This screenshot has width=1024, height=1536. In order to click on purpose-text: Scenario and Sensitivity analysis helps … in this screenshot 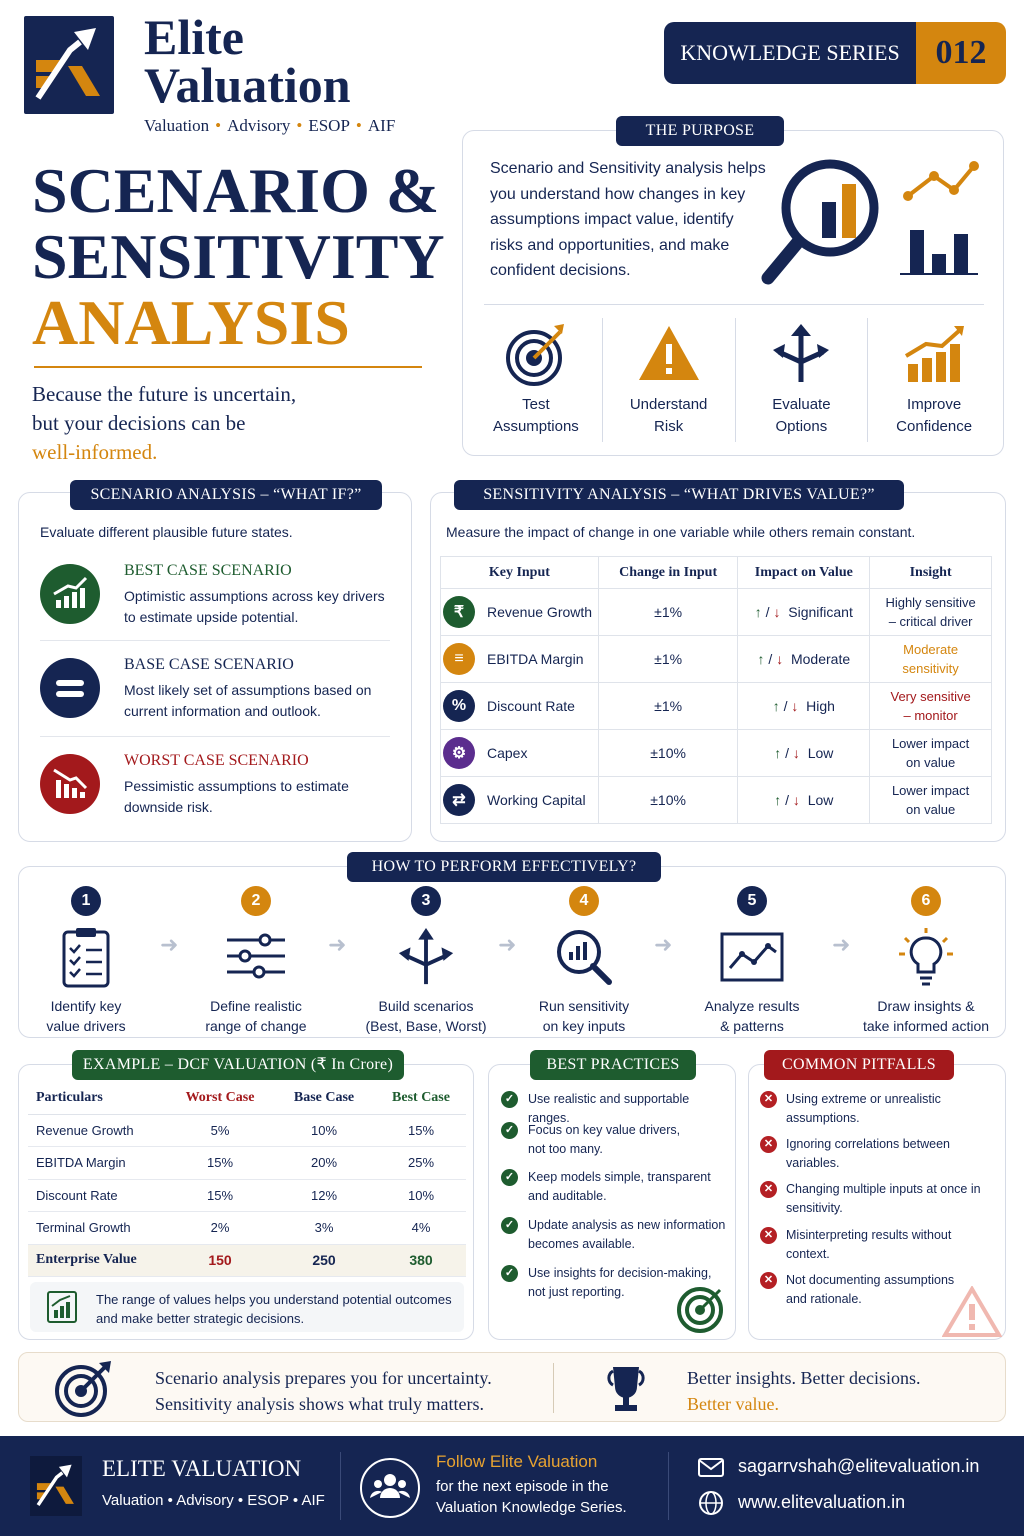, I will do `click(628, 219)`.